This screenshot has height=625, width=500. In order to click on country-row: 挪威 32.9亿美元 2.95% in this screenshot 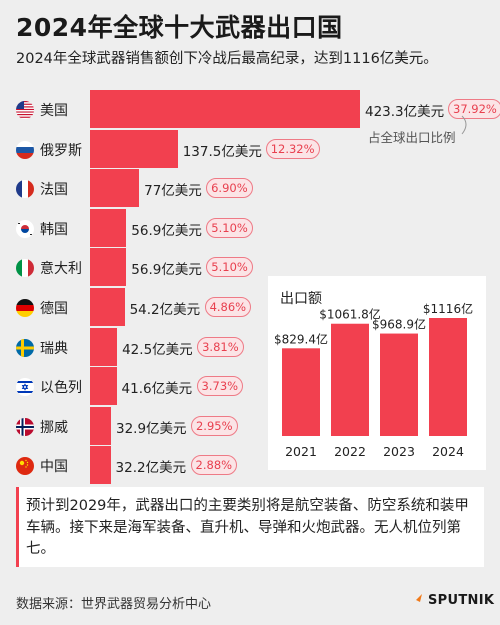, I will do `click(250, 426)`.